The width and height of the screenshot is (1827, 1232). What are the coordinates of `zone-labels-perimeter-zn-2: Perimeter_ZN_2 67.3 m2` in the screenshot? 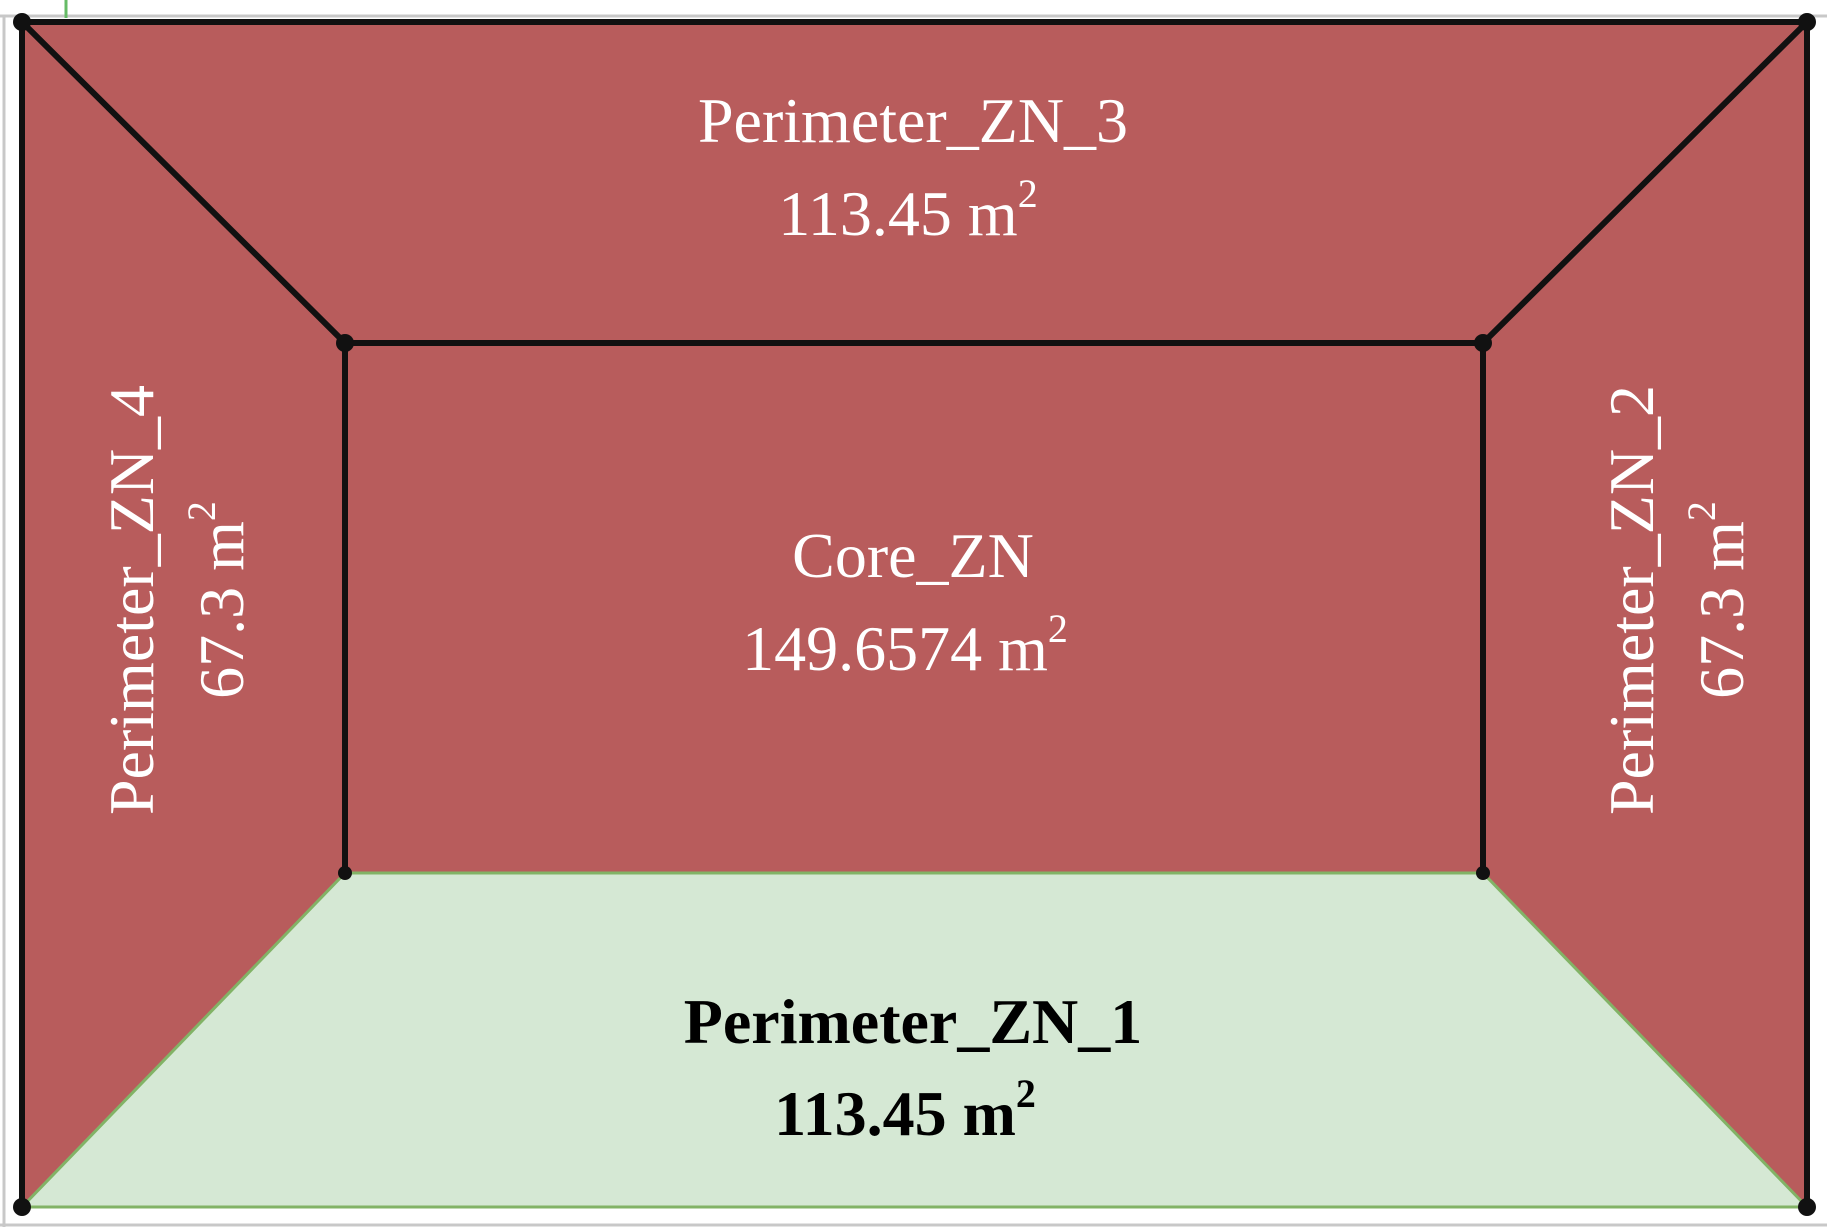 It's located at (1676, 600).